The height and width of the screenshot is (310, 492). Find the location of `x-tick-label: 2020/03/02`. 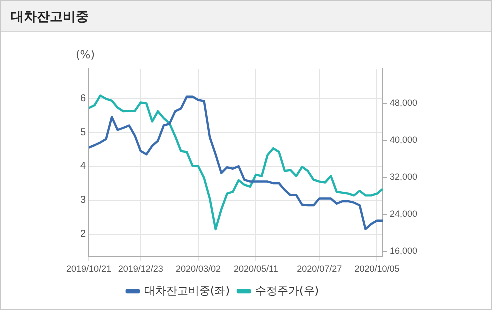

x-tick-label: 2020/03/02 is located at coordinates (199, 269).